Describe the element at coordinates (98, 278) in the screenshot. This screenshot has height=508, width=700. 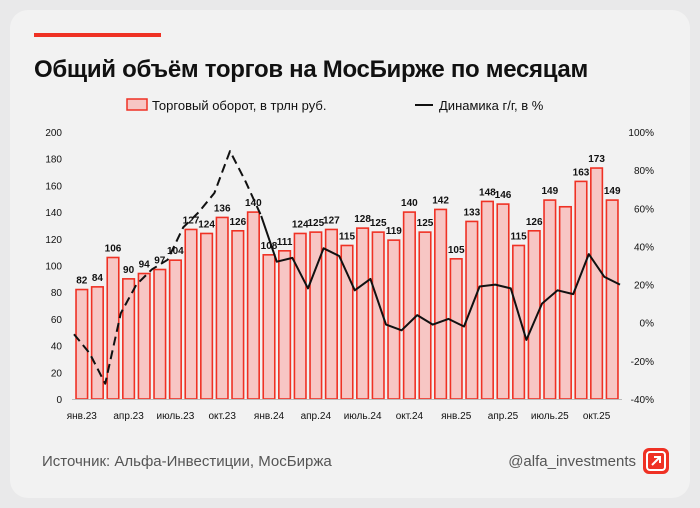
I see `bar-data-label: 84` at that location.